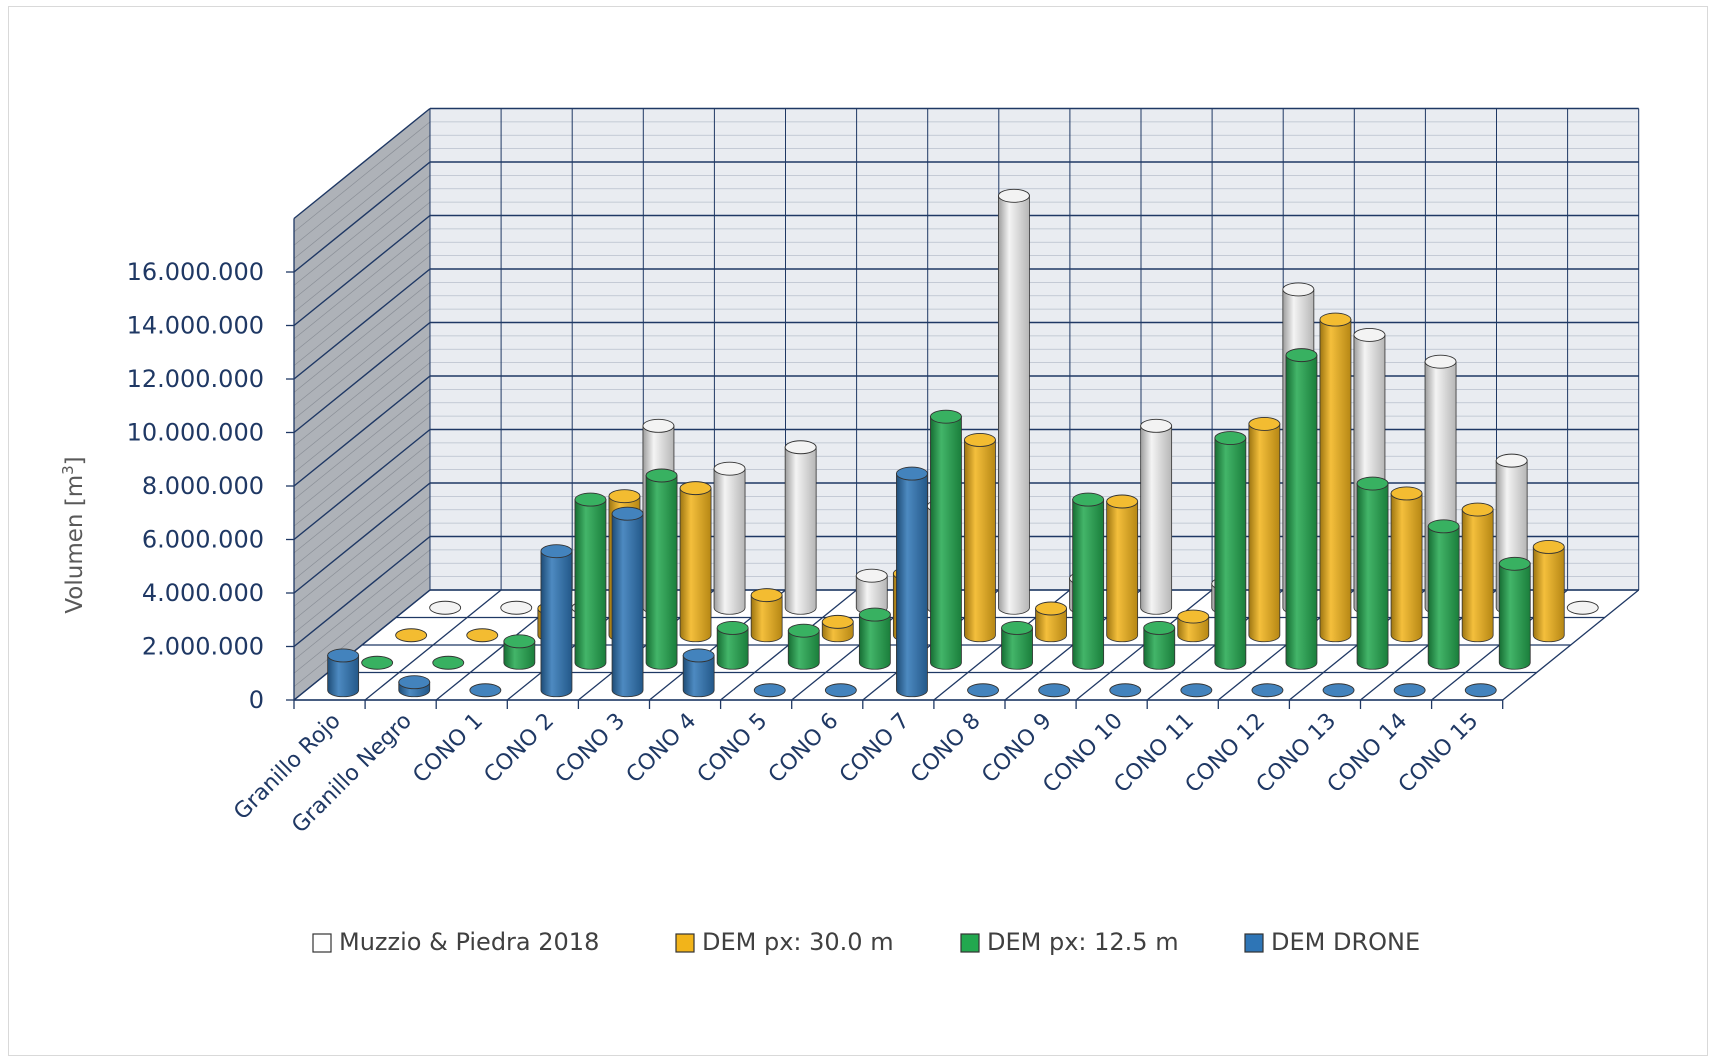  I want to click on floor-col-line, so click(1571, 645).